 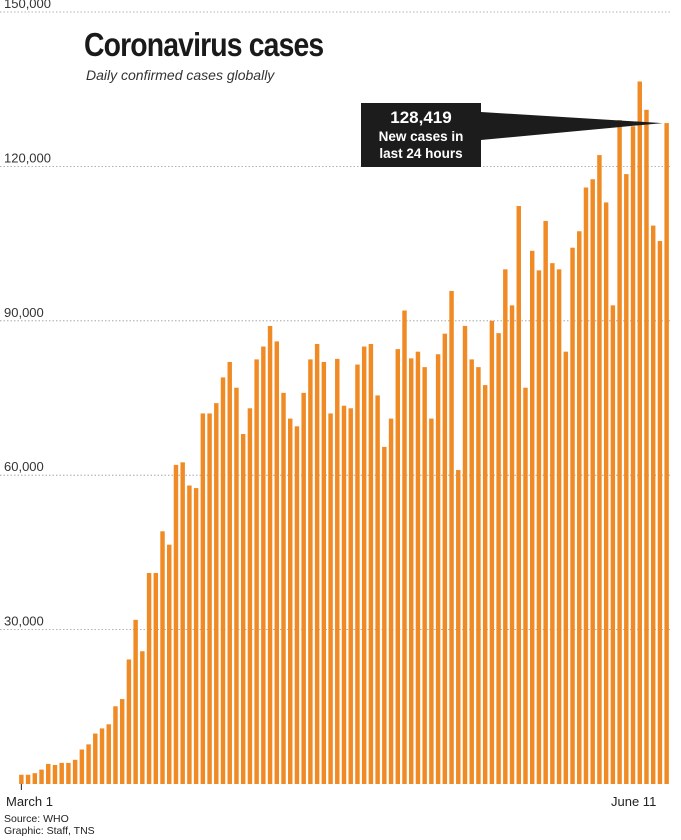 I want to click on y-axis-tick-labels: 30,000 60,000 90,000 120,000 150,000, so click(x=27, y=314).